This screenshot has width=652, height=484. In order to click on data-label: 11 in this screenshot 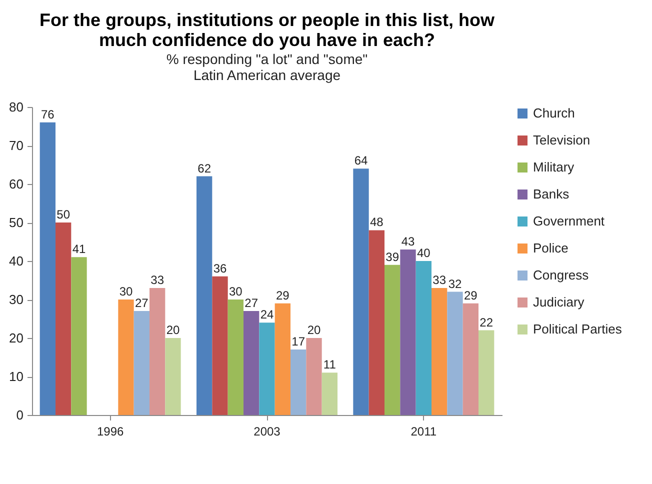, I will do `click(329, 365)`.